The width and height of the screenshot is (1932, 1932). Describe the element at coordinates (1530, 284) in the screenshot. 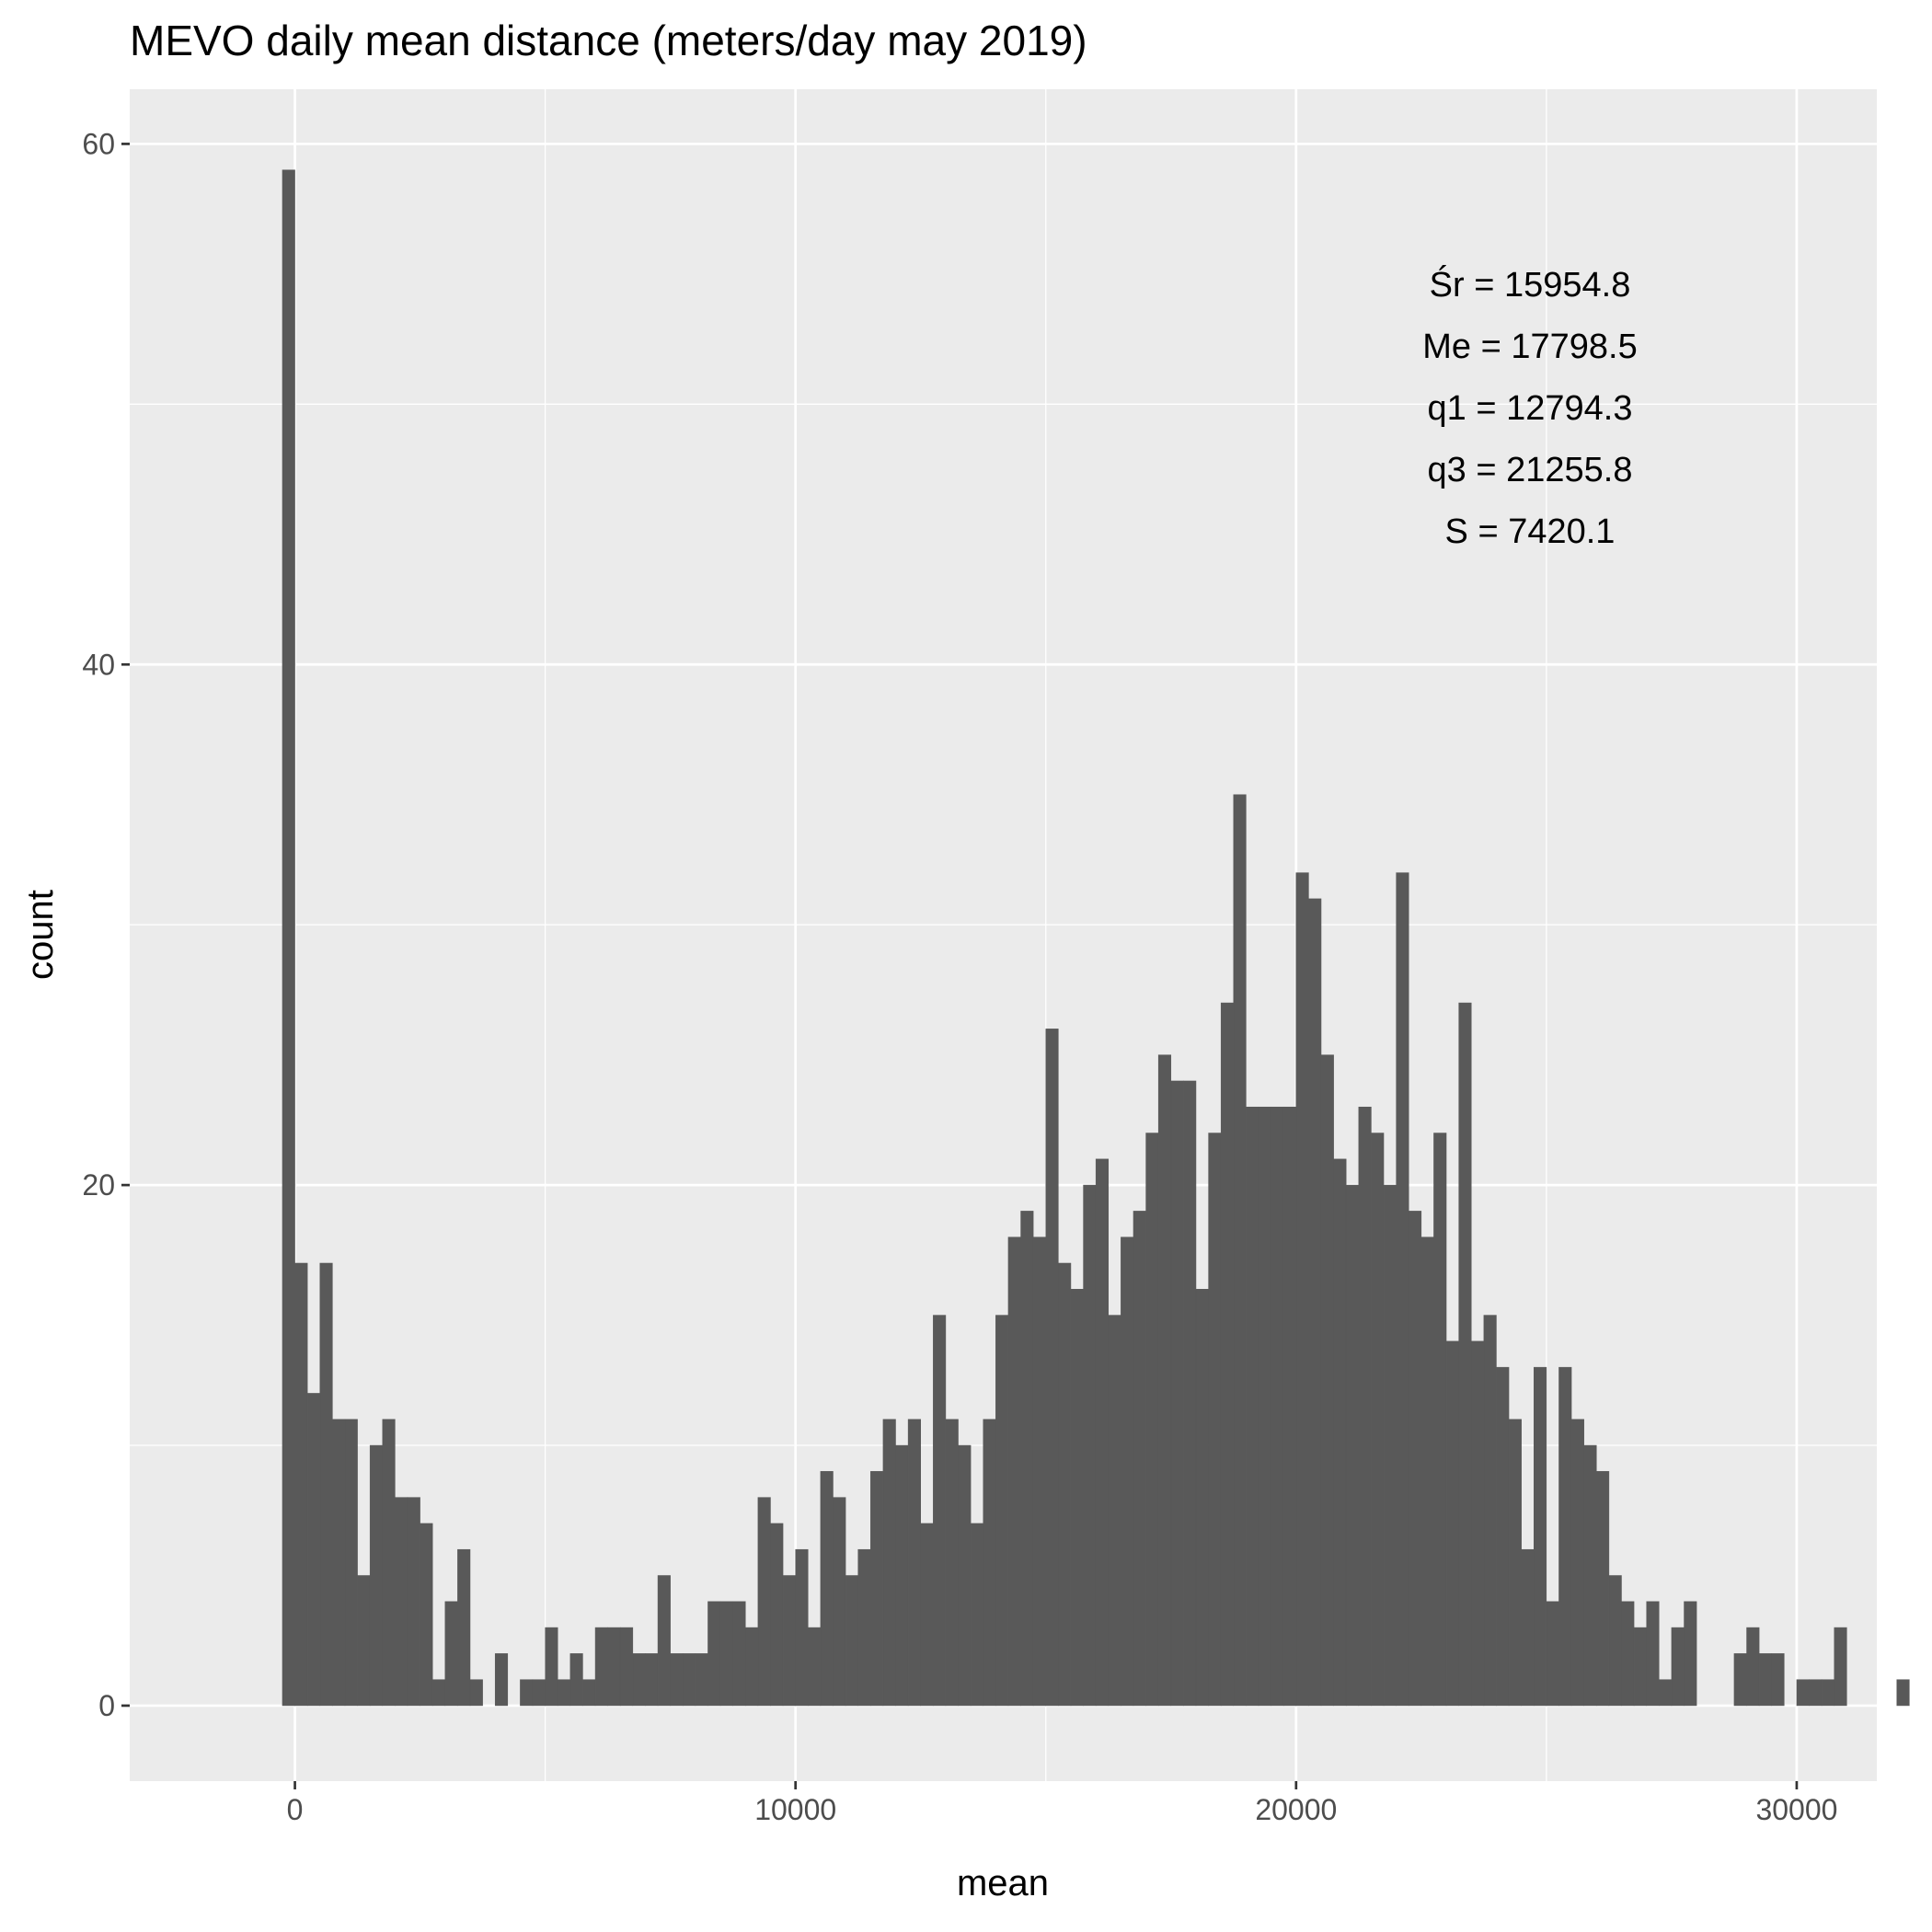

I see `annotation-line-0: Śr = 15954.8` at that location.